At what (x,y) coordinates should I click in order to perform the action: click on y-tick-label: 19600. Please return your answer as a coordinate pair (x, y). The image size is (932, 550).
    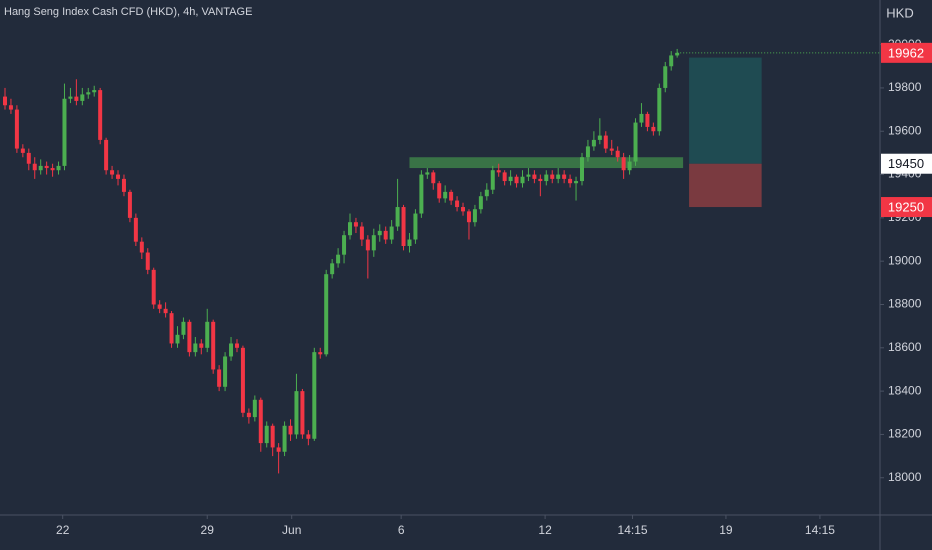
    Looking at the image, I should click on (905, 130).